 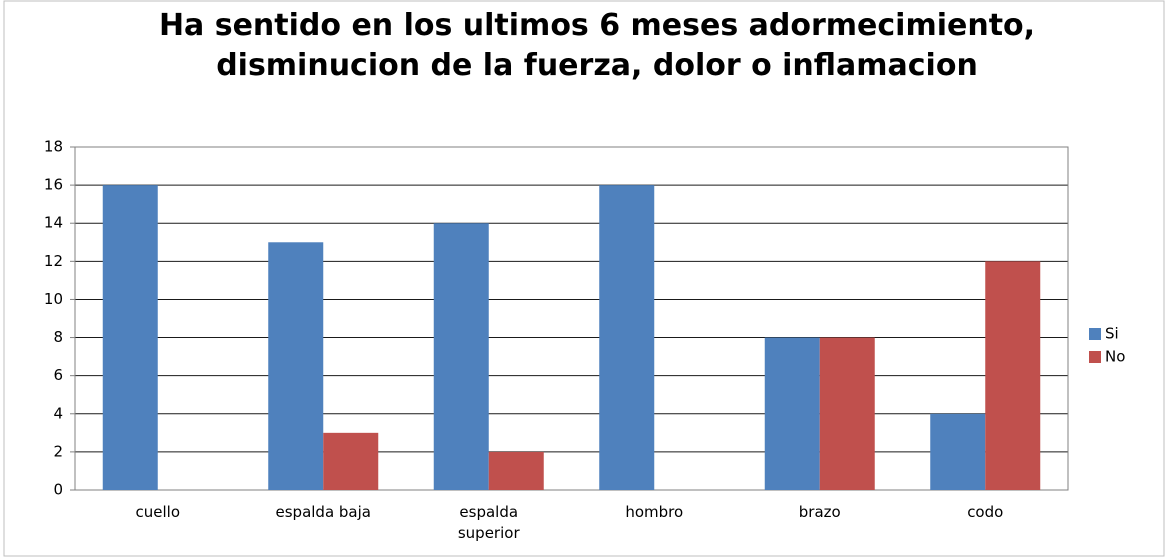 I want to click on legend-label: Si, so click(x=1112, y=334).